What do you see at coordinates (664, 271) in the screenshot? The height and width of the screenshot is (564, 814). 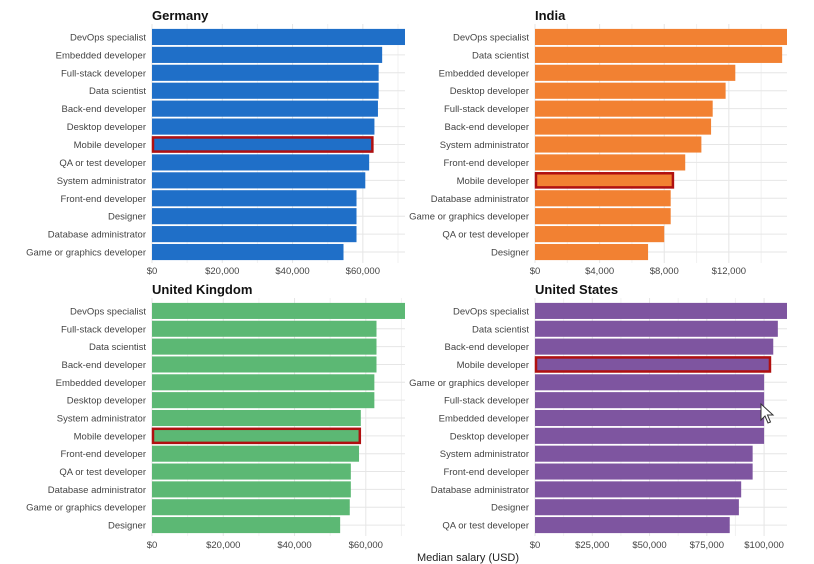 I see `x-tick-label: $8,000` at bounding box center [664, 271].